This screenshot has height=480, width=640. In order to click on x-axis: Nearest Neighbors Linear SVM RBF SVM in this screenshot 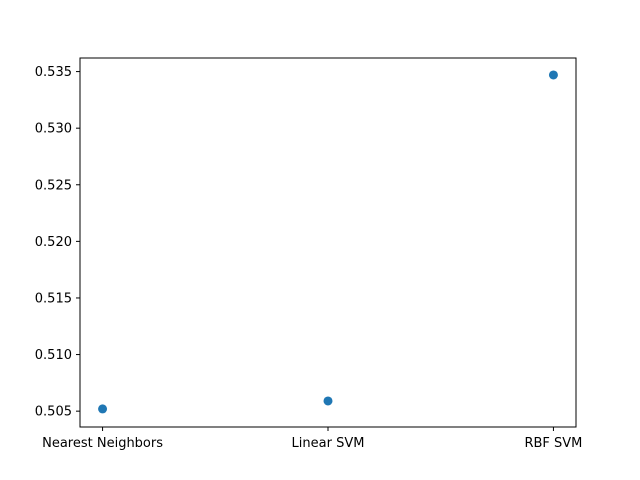, I will do `click(312, 439)`.